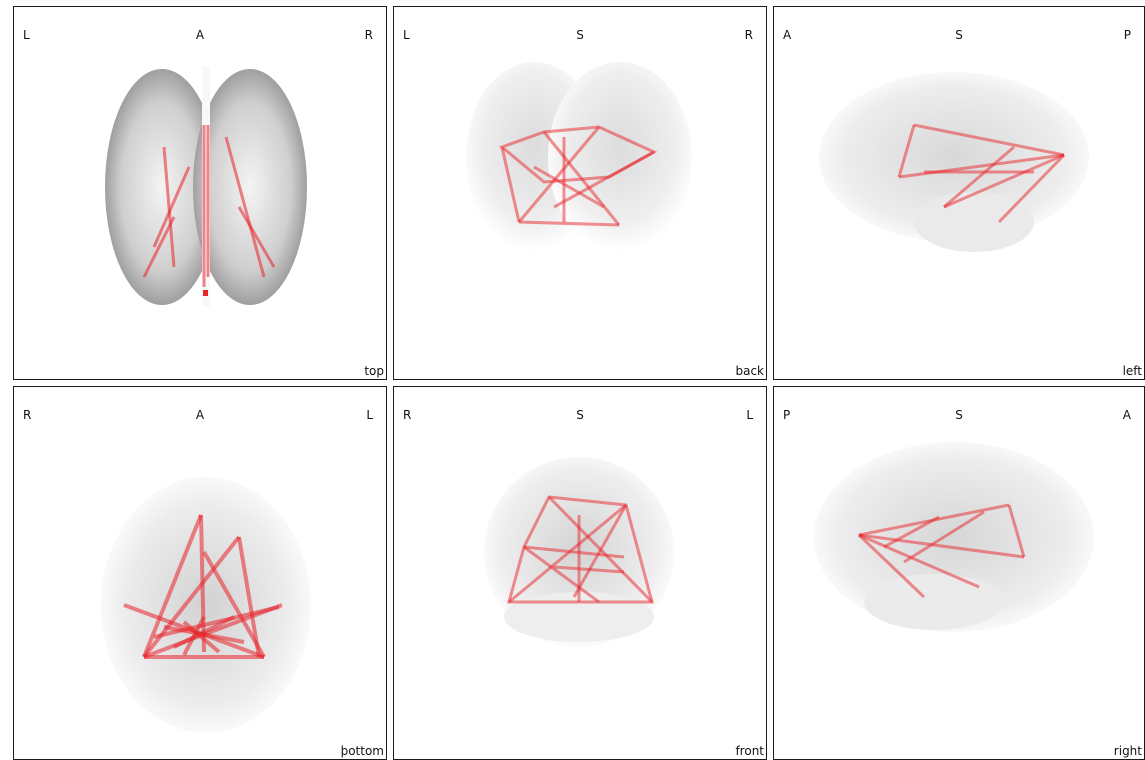 This screenshot has height=760, width=1145. I want to click on brain-render-left, so click(954, 162).